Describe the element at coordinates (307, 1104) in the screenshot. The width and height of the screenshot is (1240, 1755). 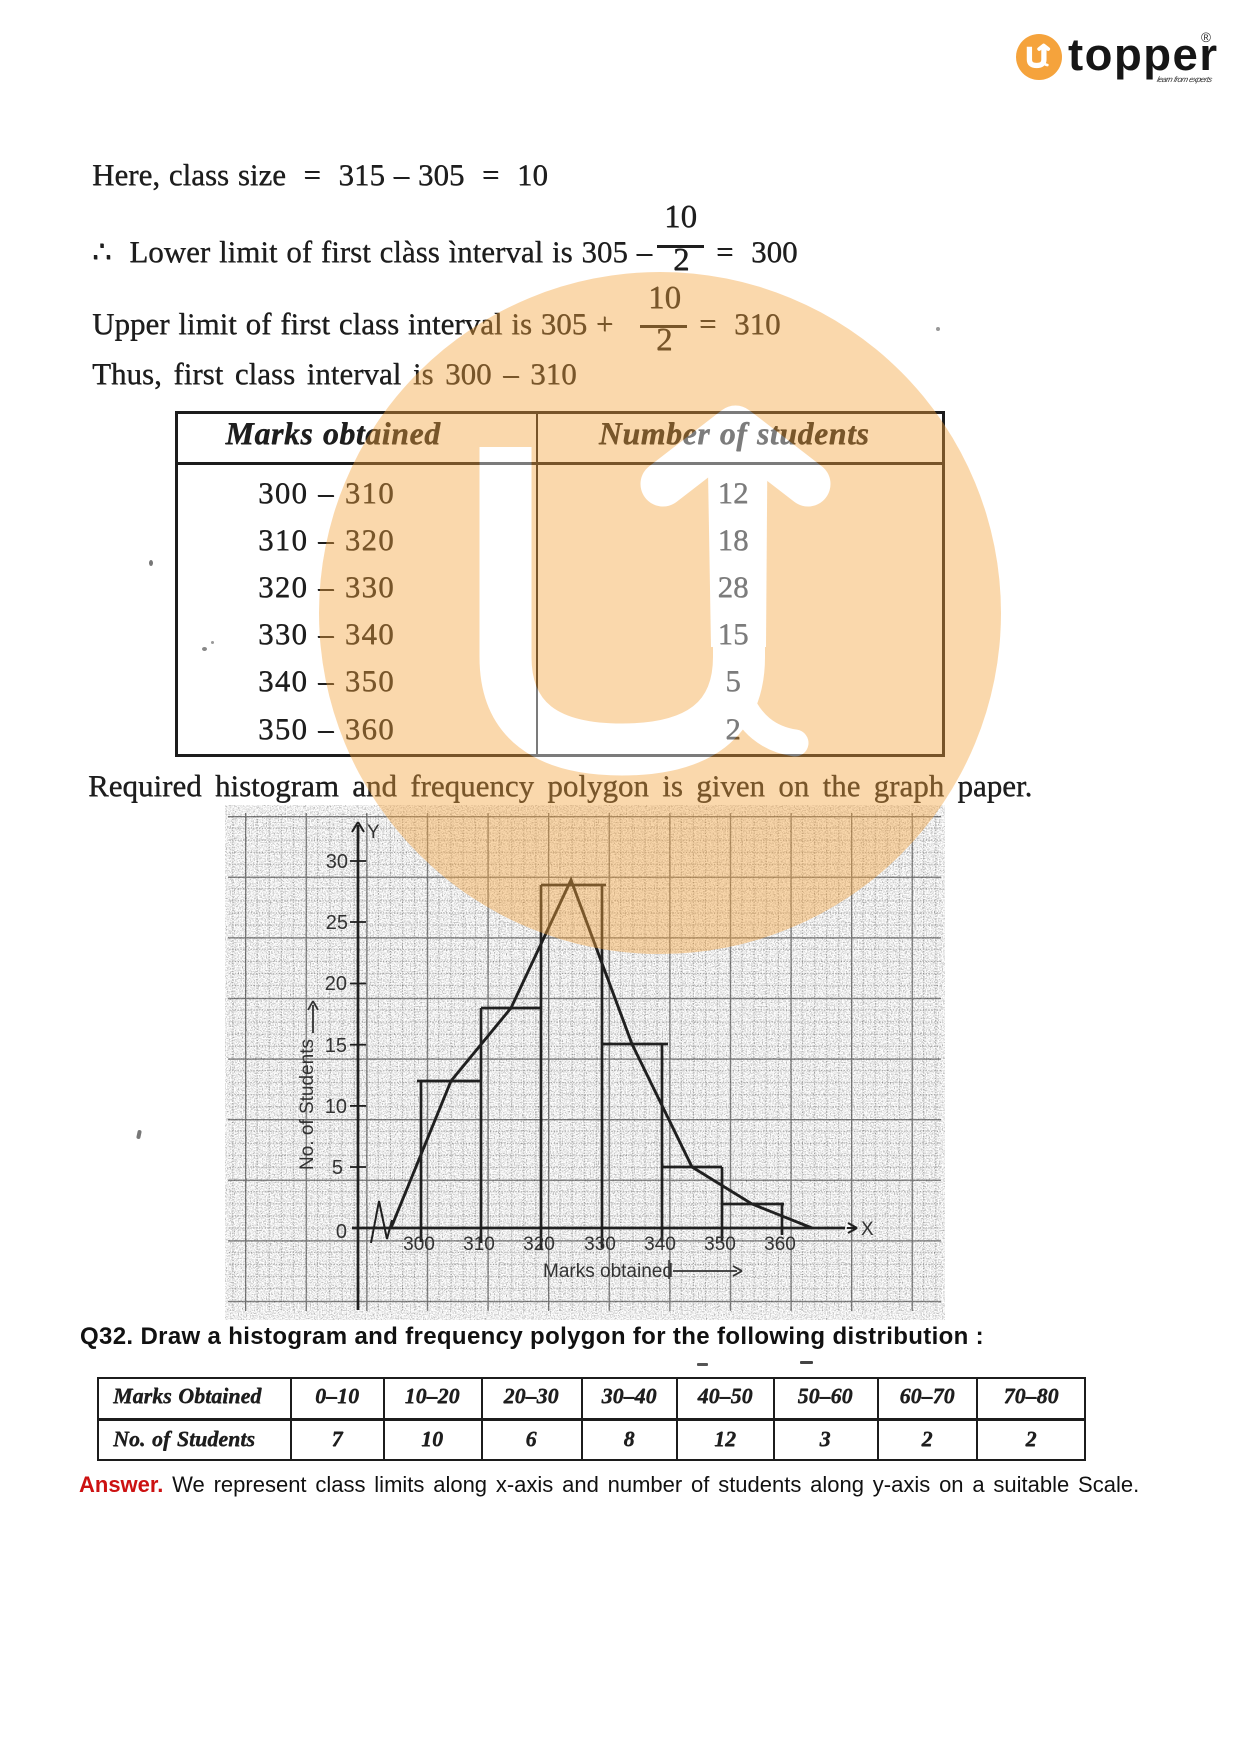
I see `svg-text: No. of Students` at that location.